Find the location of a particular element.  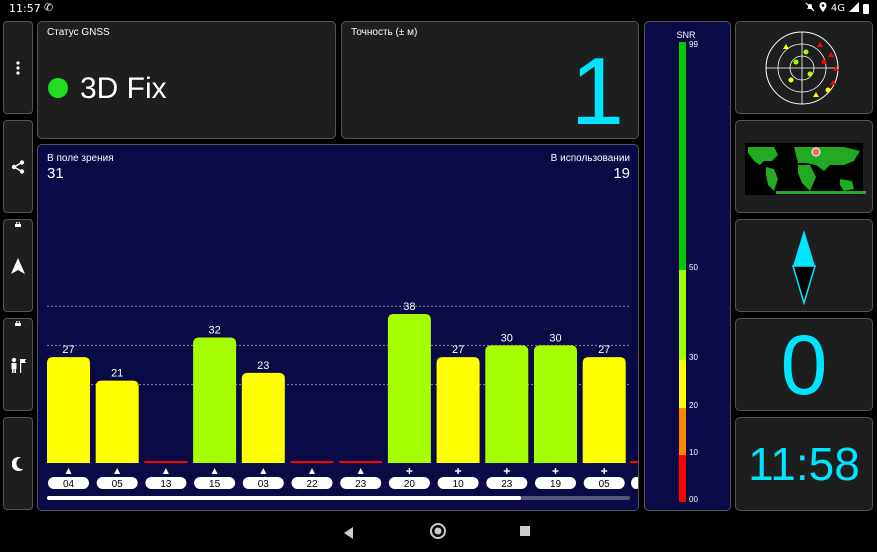

skyplot-panel is located at coordinates (804, 67).